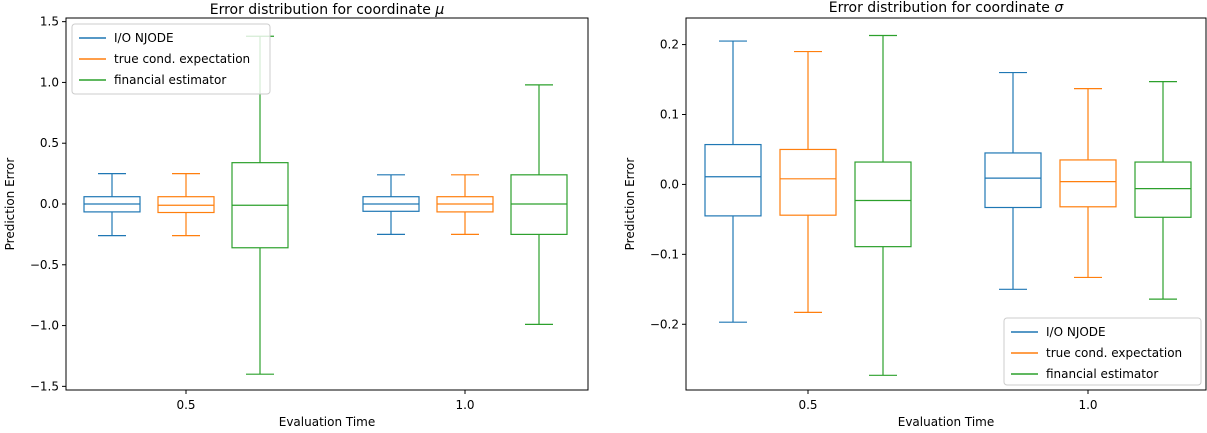 The width and height of the screenshot is (1207, 433). What do you see at coordinates (669, 114) in the screenshot?
I see `y-tick-label: 0.1` at bounding box center [669, 114].